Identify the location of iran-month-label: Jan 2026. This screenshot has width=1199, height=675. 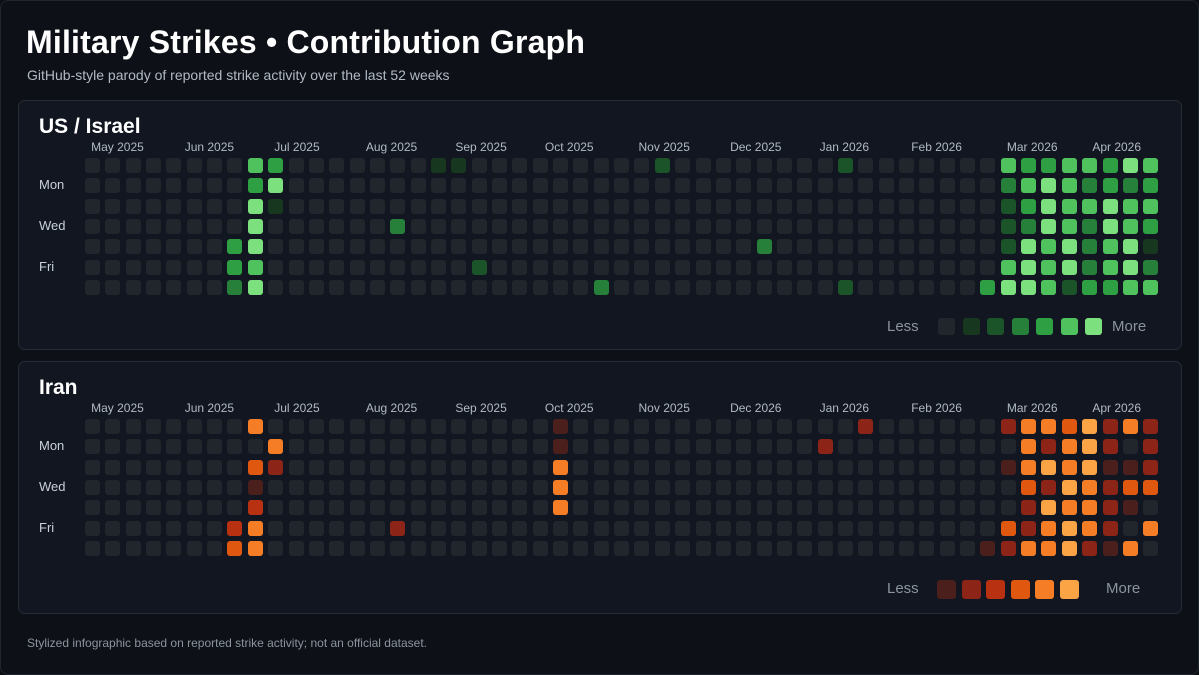
(844, 408).